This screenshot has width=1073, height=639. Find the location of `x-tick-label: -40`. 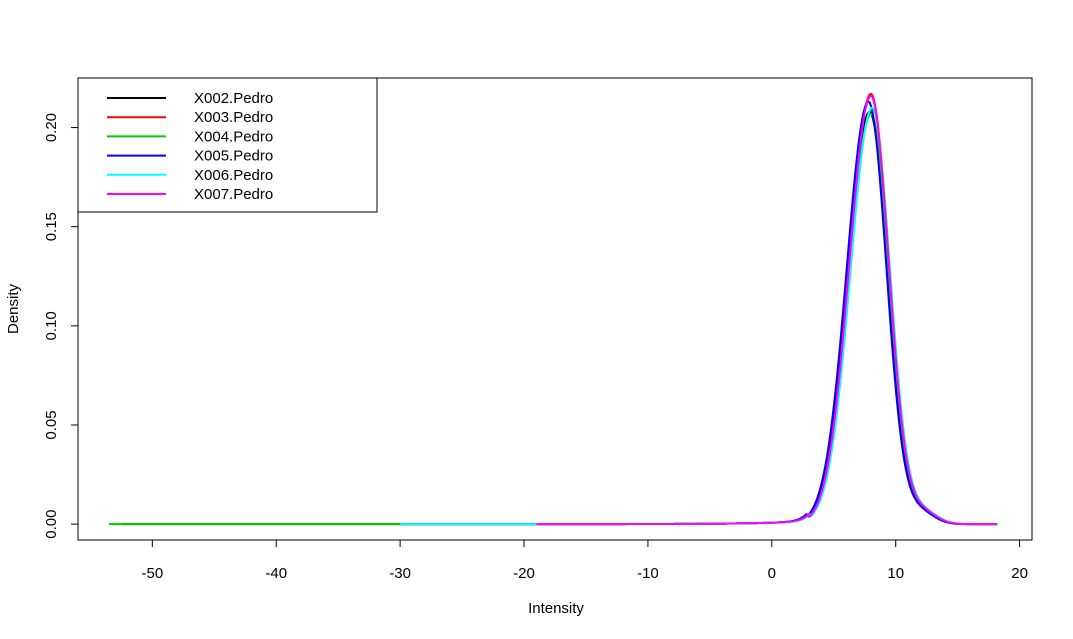

x-tick-label: -40 is located at coordinates (276, 573).